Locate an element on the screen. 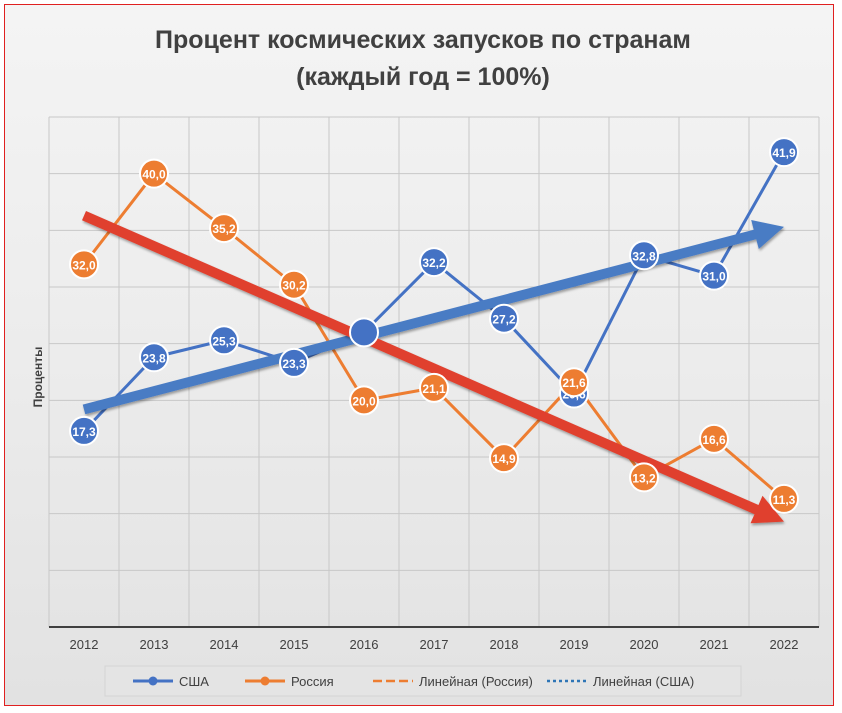 The image size is (842, 713). chart-title-line1: Процент космических запусков по странам is located at coordinates (423, 40).